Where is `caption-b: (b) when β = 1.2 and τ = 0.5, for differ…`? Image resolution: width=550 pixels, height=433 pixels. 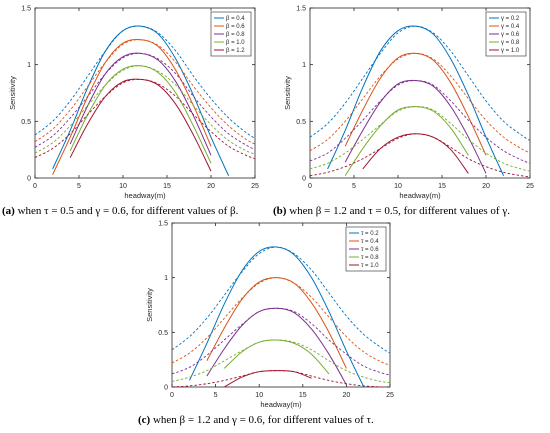 caption-b: (b) when β = 1.2 and τ = 0.5, for differ… is located at coordinates (391, 211).